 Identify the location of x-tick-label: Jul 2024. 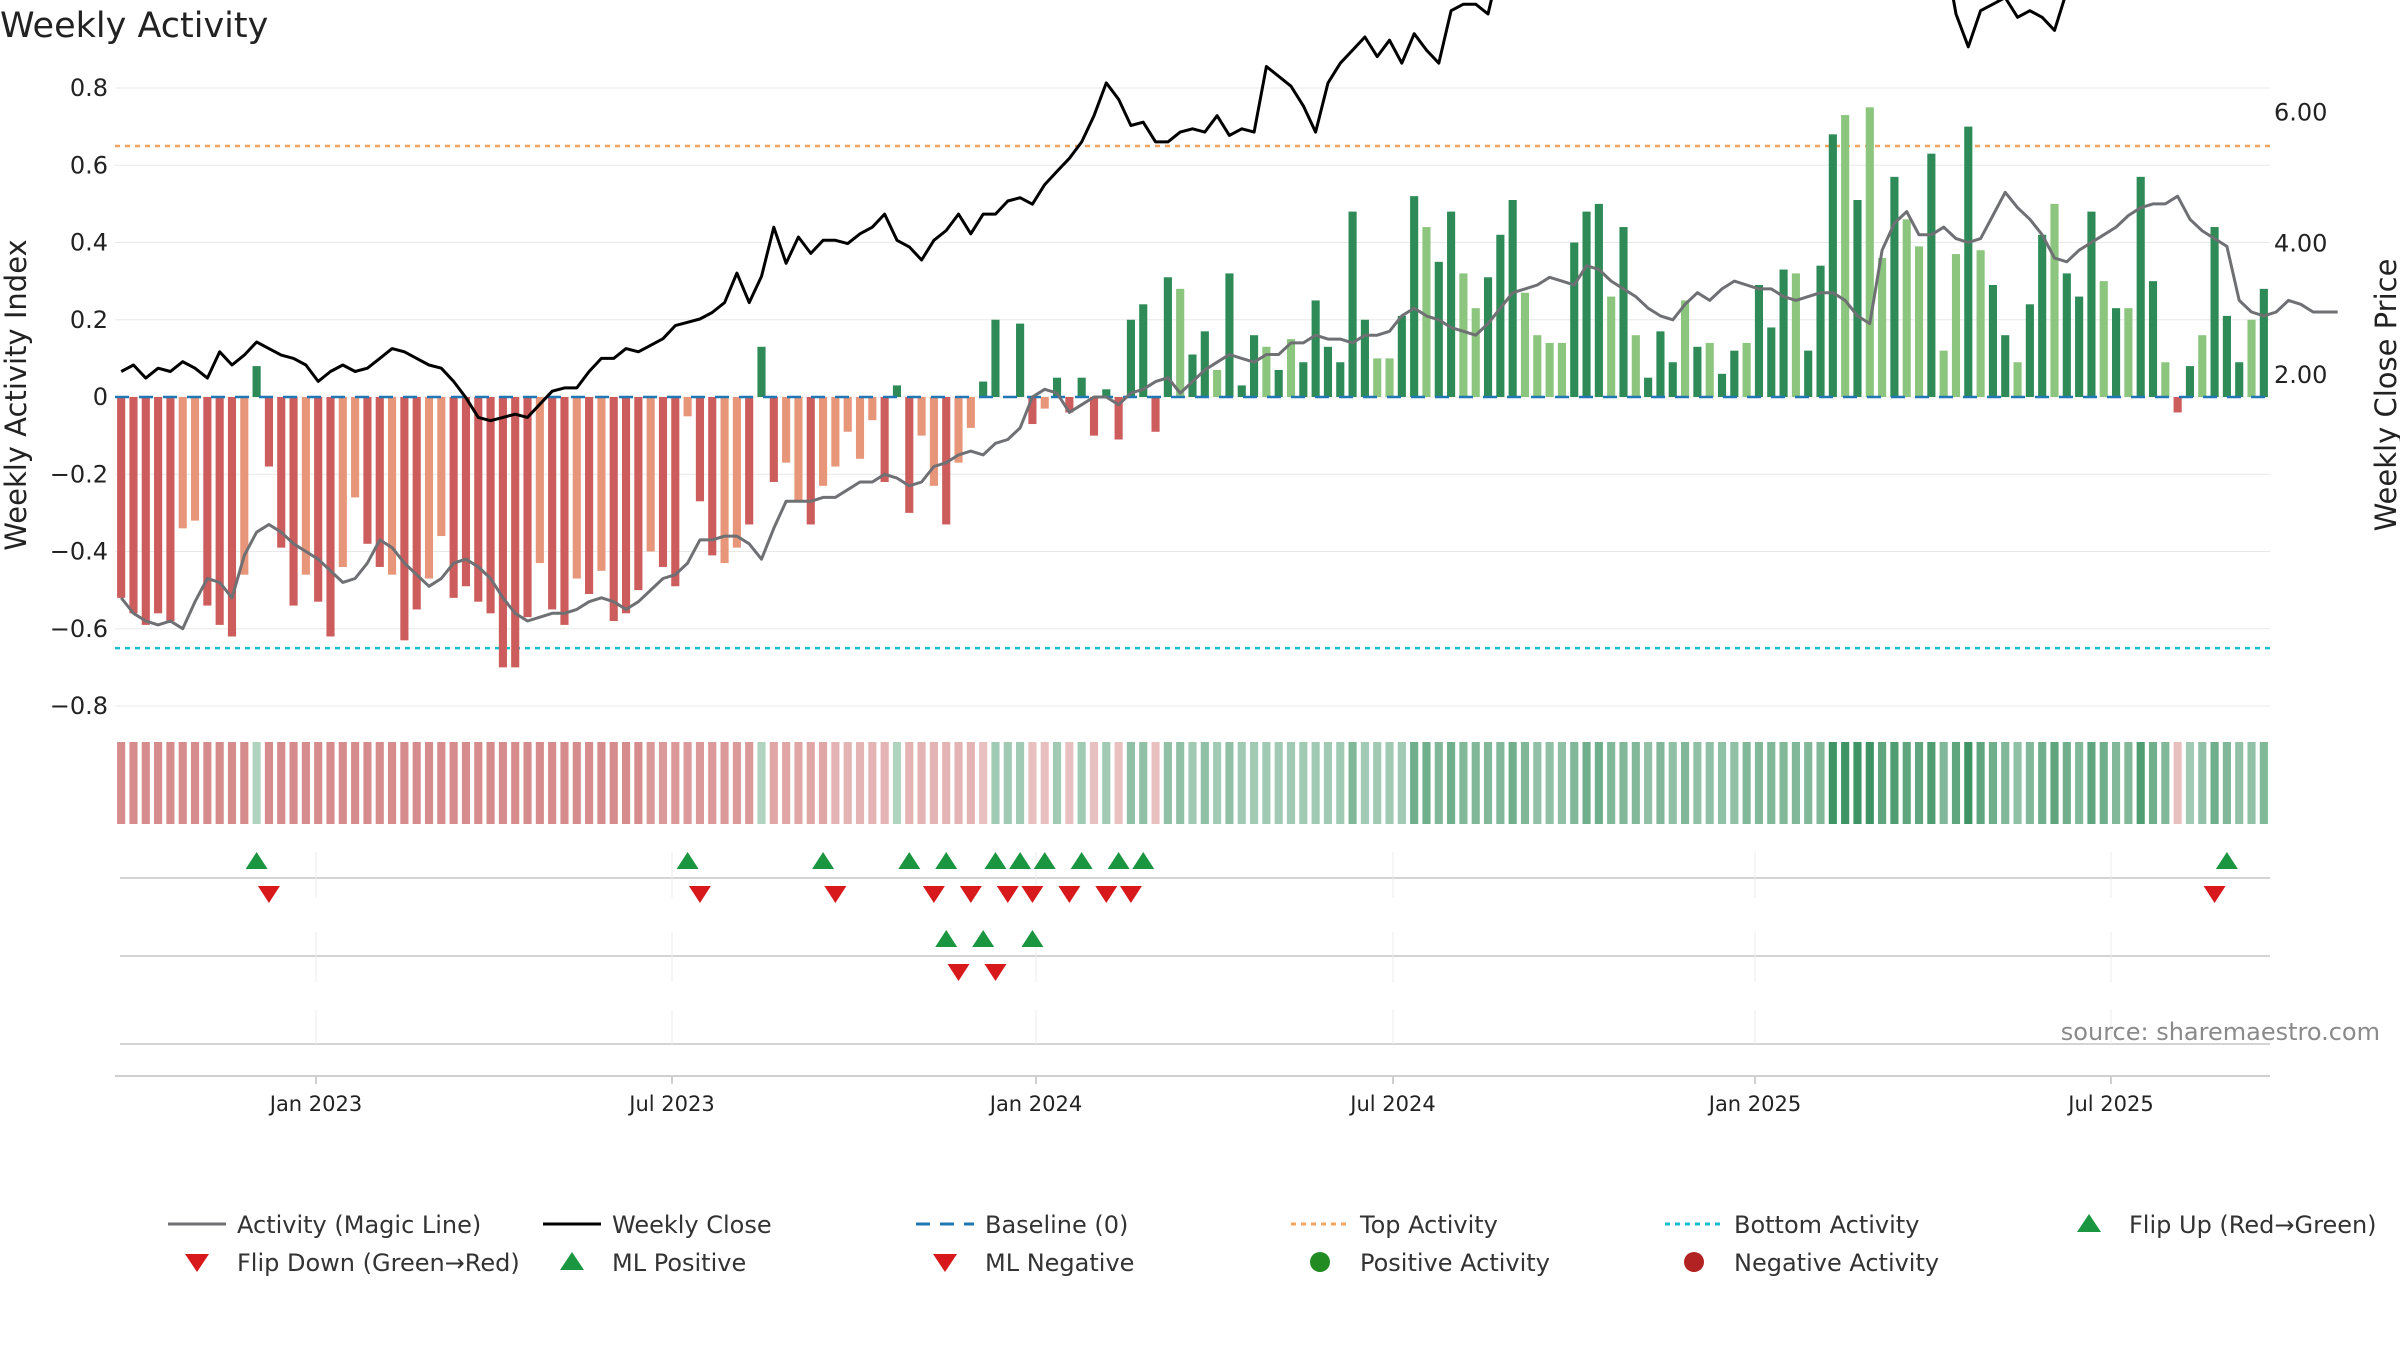
(1391, 1104).